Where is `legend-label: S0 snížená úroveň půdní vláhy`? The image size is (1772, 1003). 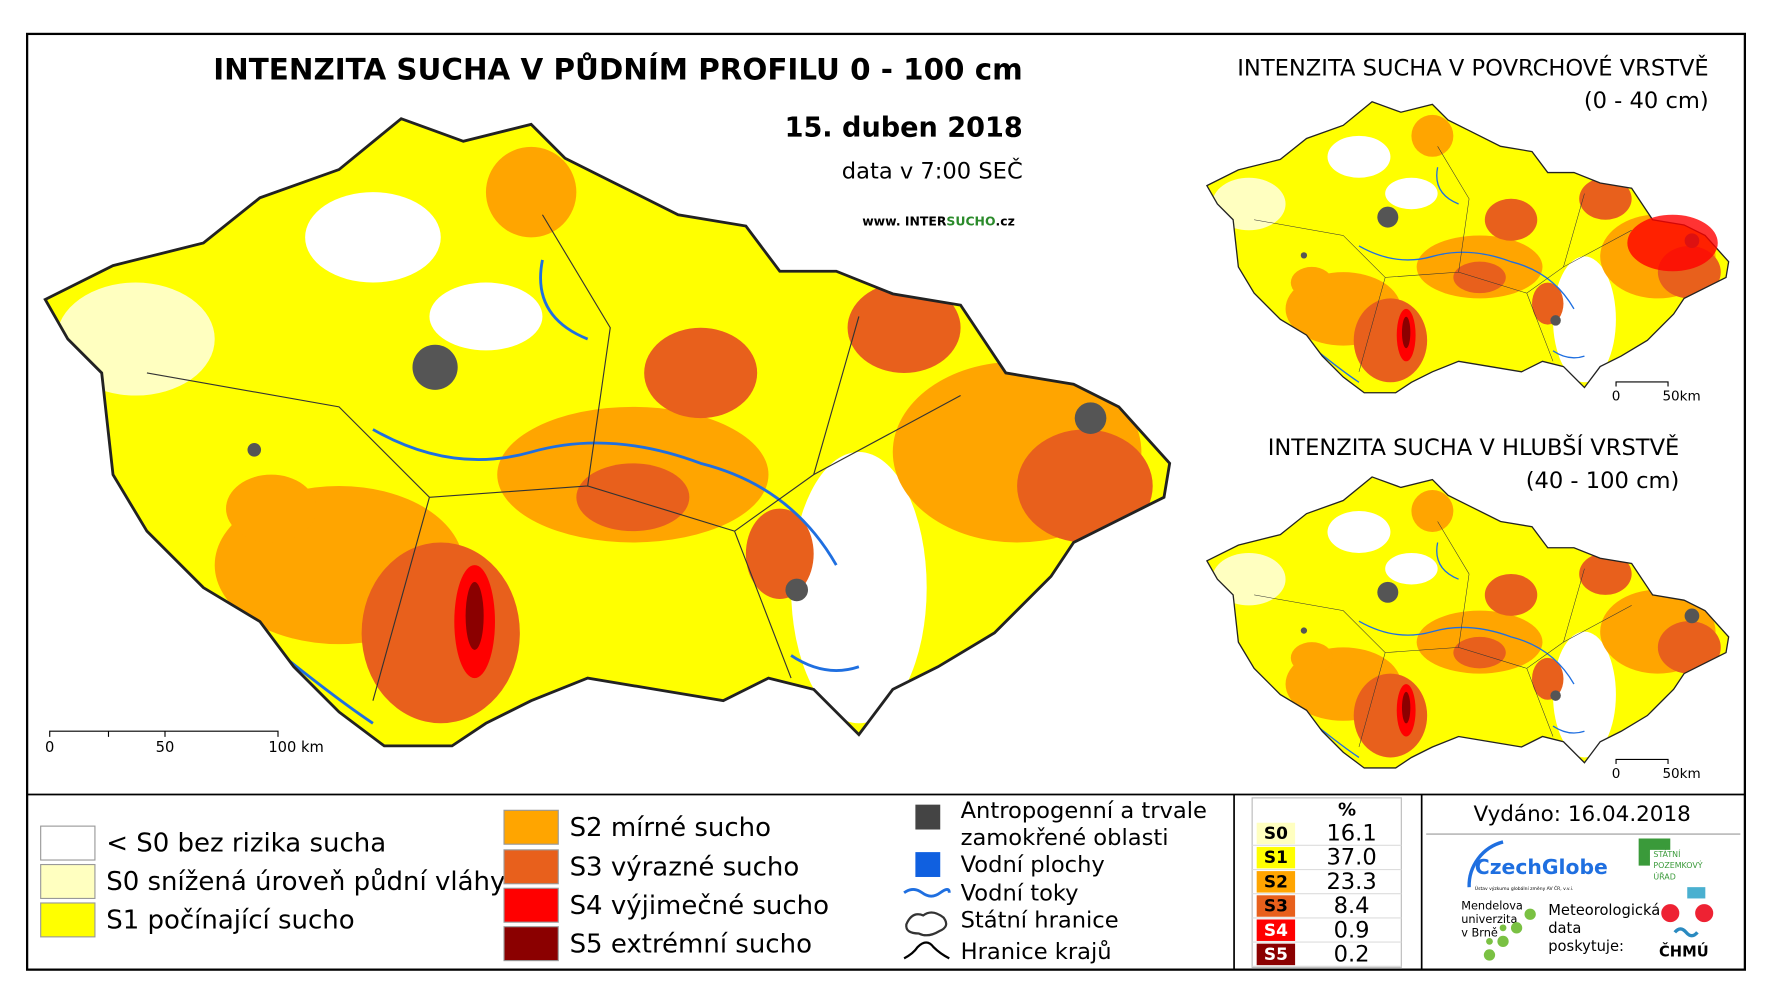 legend-label: S0 snížená úroveň půdní vláhy is located at coordinates (305, 882).